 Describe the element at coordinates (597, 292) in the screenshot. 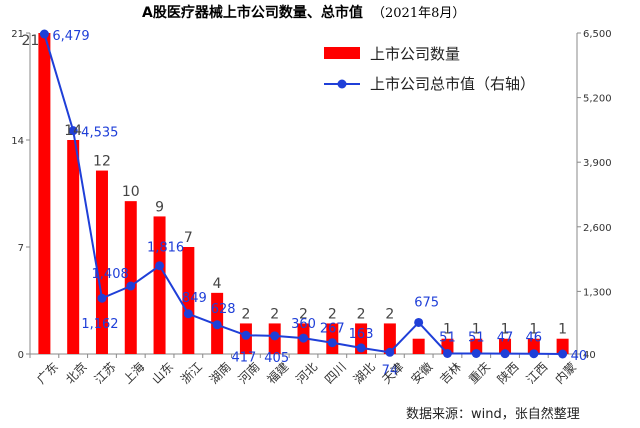

I see `y-right-tick-label: 1,300` at that location.